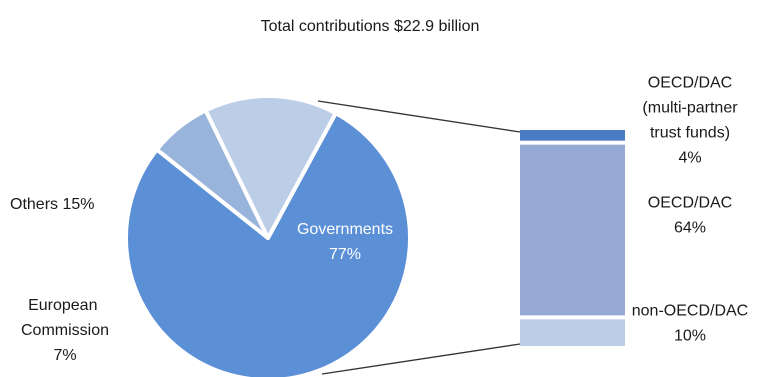 Image resolution: width=778 pixels, height=377 pixels. Describe the element at coordinates (690, 324) in the screenshot. I see `bar-label-non-oecd-dac: non-OECD/DAC 10%` at that location.